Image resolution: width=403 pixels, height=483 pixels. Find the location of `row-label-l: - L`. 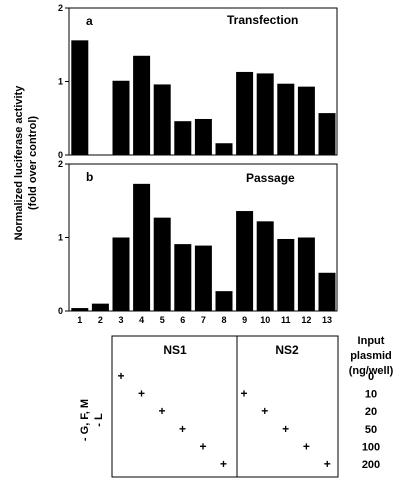

row-label-l: - L is located at coordinates (99, 420).